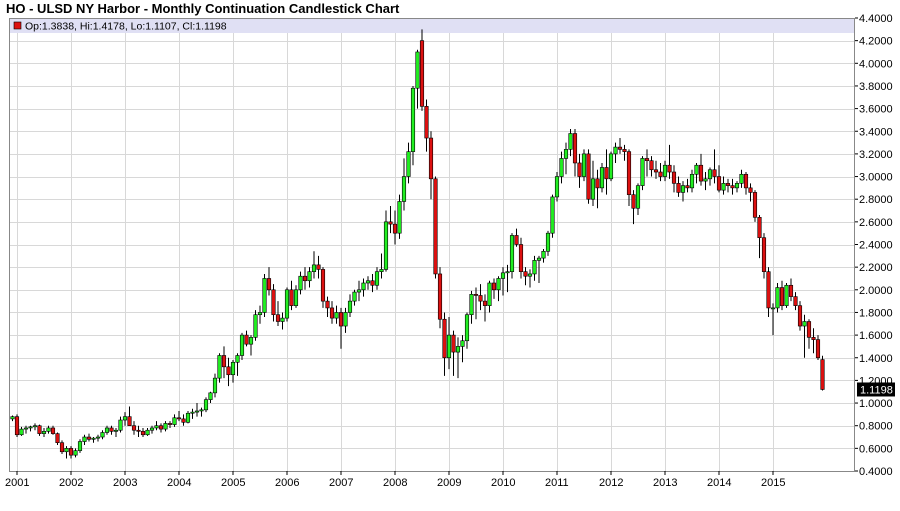  I want to click on x-tick-label: 2009, so click(449, 483).